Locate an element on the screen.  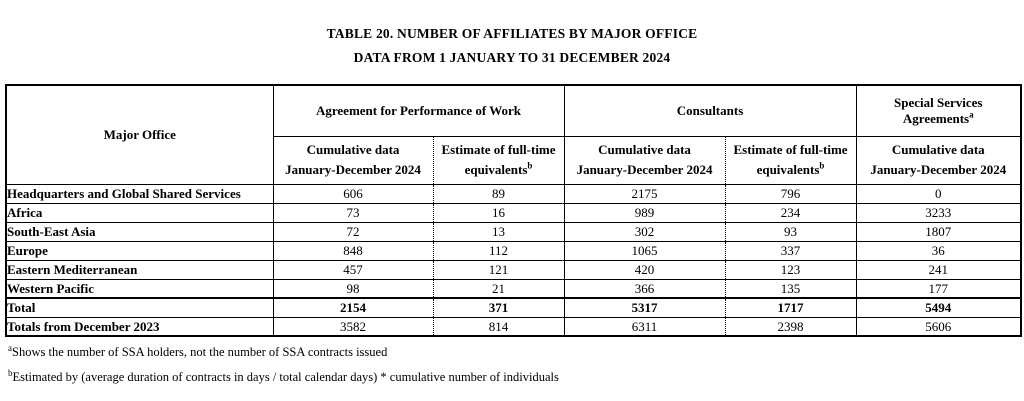
cell-value: 6311 is located at coordinates (644, 326).